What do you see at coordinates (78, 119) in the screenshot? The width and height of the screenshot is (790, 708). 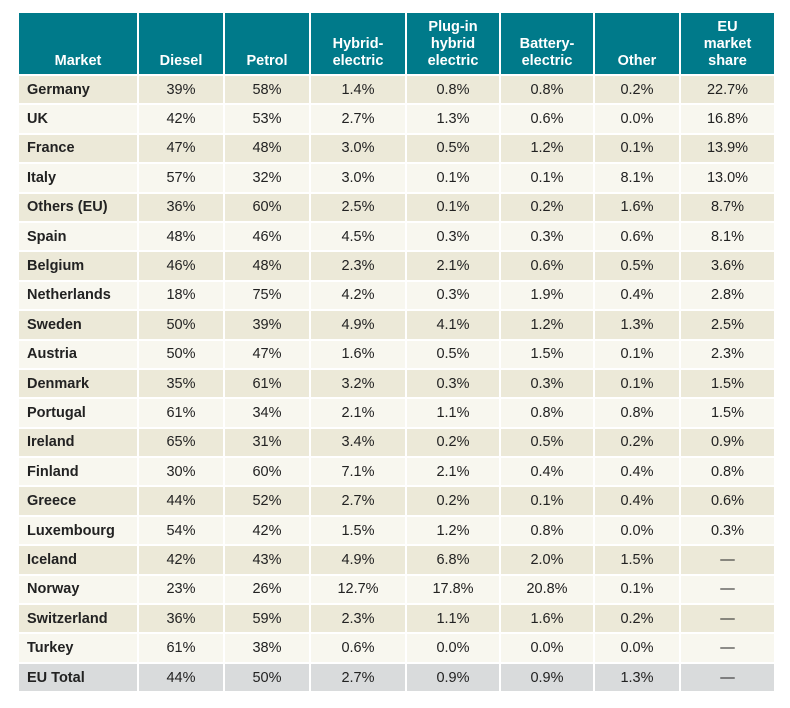 I see `market-cell: UK` at bounding box center [78, 119].